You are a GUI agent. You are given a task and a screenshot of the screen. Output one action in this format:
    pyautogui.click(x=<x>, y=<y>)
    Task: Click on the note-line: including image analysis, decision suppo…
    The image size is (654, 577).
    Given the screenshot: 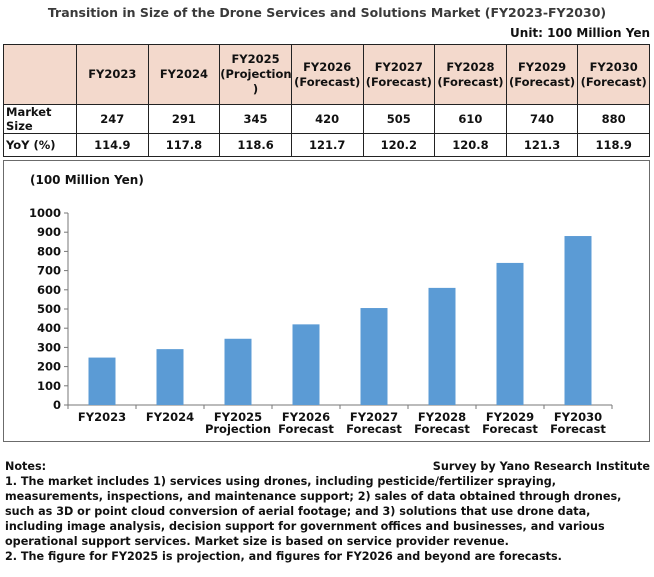 What is the action you would take?
    pyautogui.click(x=305, y=526)
    